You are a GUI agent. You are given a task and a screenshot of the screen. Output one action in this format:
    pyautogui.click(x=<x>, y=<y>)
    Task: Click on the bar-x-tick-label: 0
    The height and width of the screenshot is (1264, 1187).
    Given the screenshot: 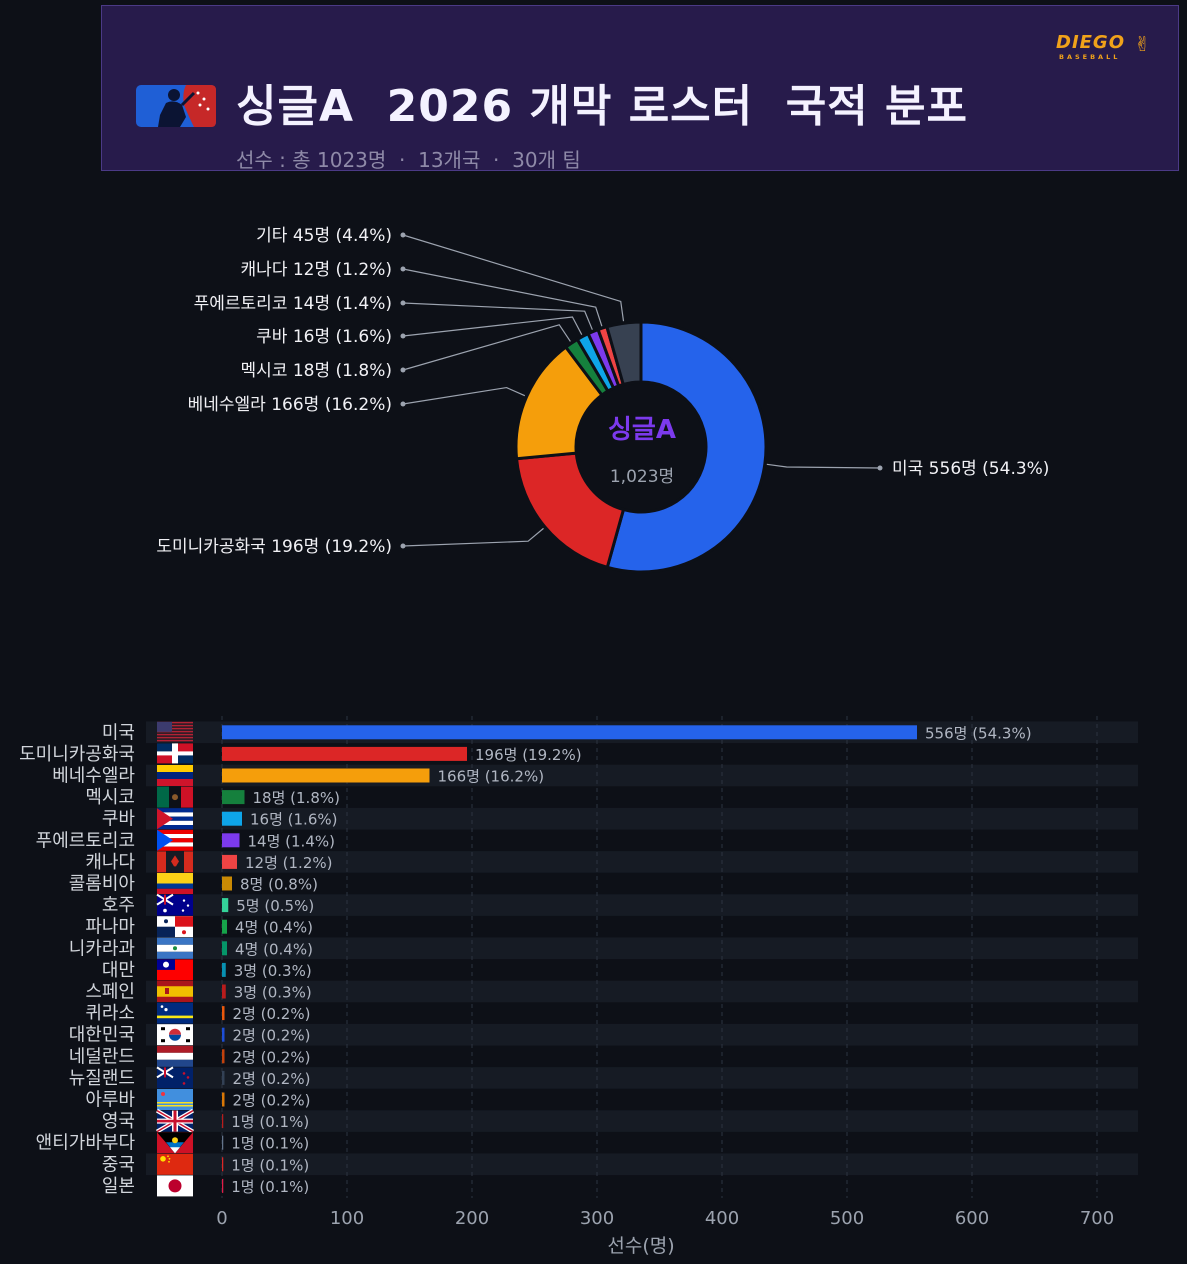 What is the action you would take?
    pyautogui.click(x=221, y=1218)
    